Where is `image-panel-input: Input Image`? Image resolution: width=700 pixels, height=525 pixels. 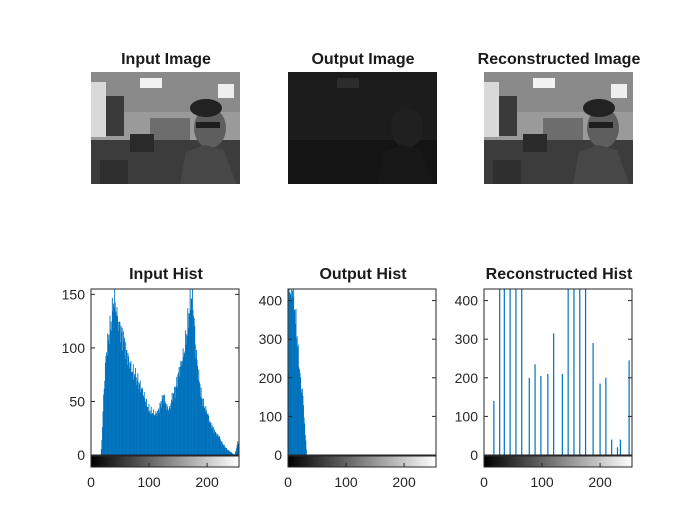
image-panel-input: Input Image is located at coordinates (165, 117).